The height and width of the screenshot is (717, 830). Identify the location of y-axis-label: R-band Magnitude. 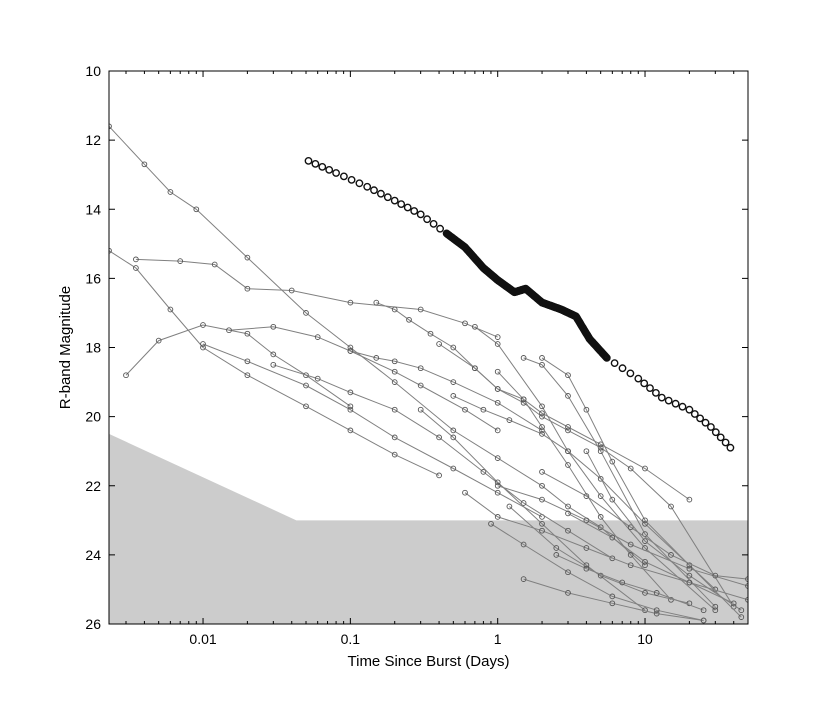
(65, 347).